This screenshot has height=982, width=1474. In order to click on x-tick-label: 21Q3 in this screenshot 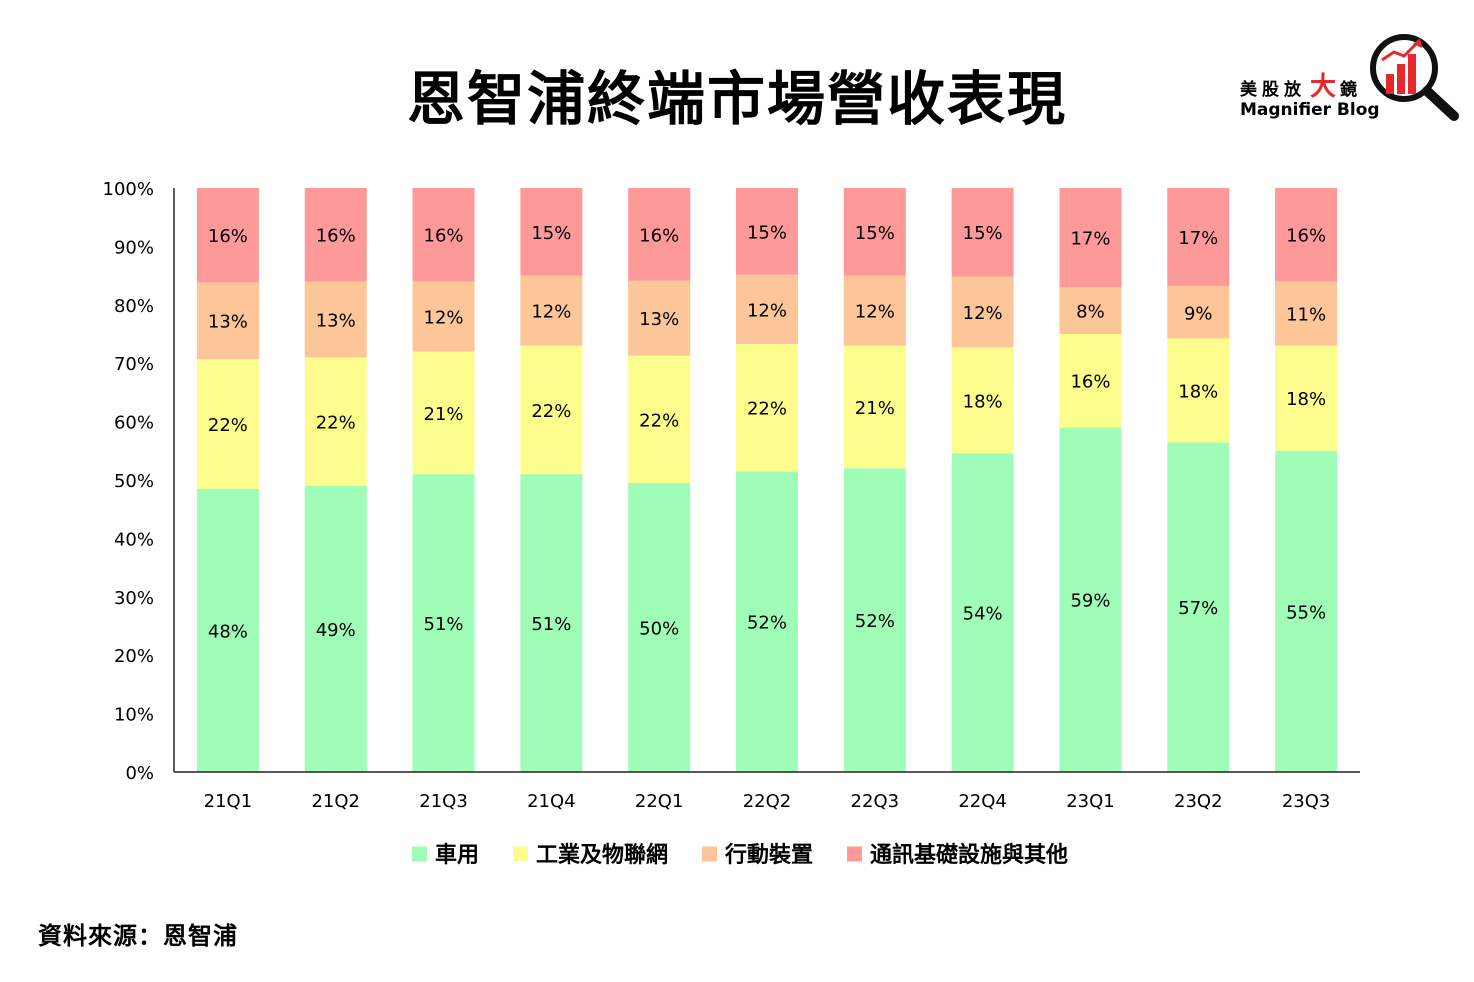, I will do `click(443, 801)`.